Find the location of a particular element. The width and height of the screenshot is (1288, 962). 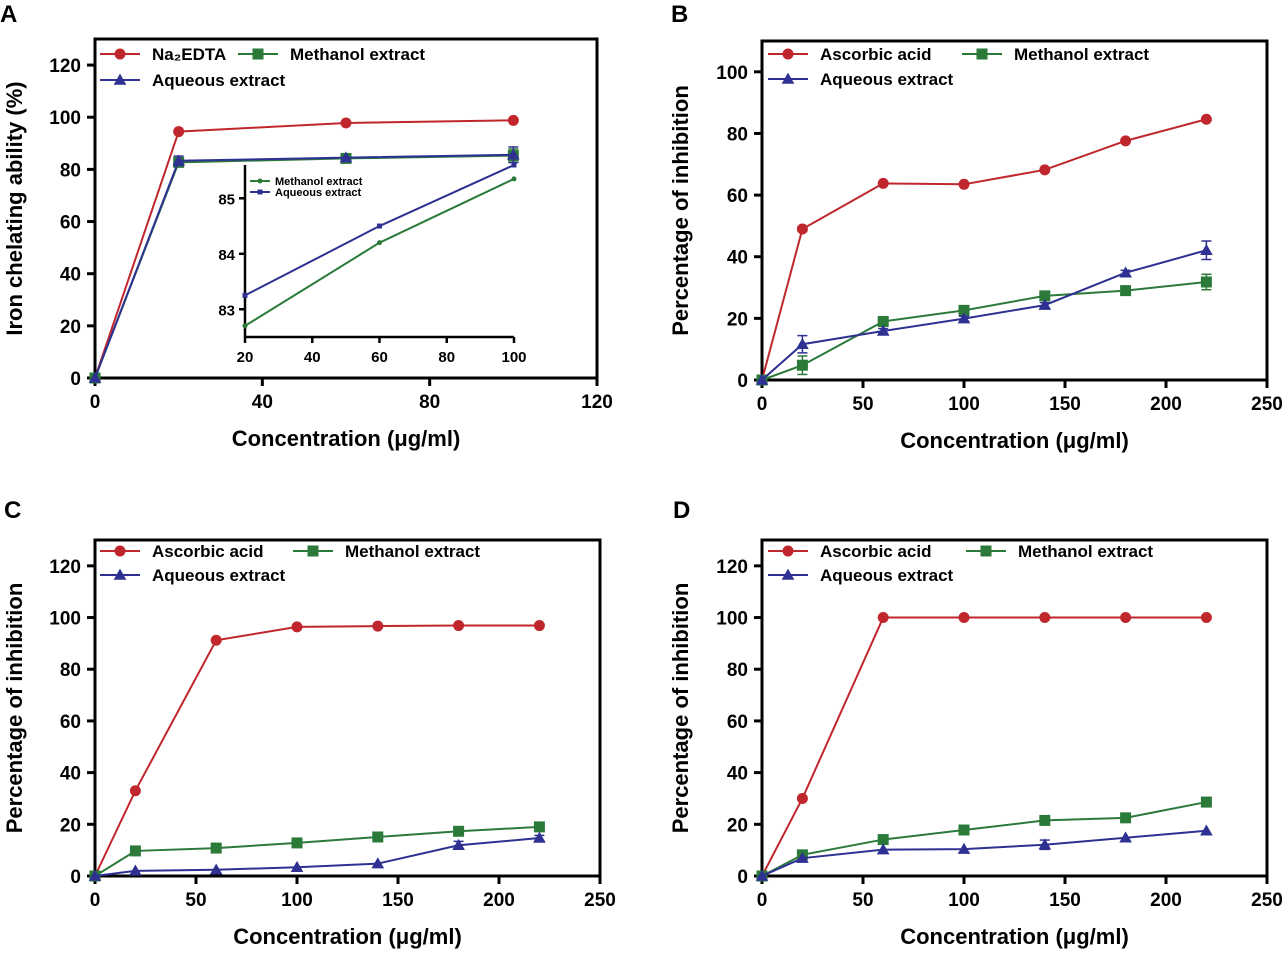

x-tick-label: 200 is located at coordinates (1166, 900).